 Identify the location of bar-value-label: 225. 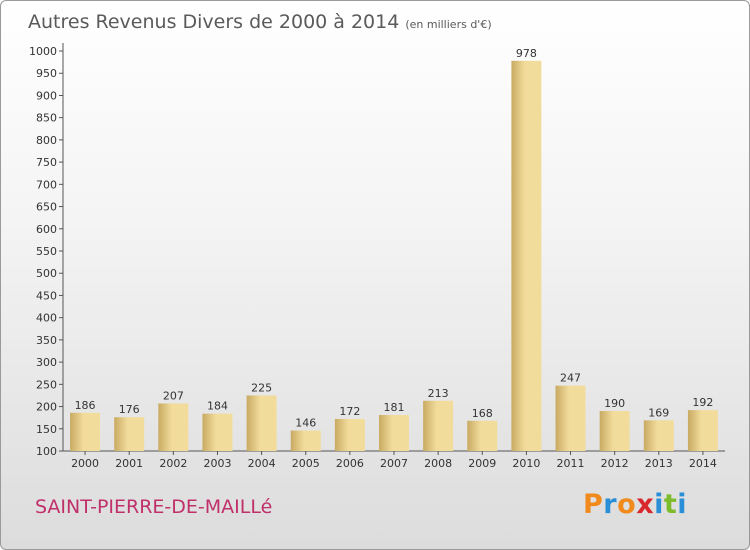
(261, 387).